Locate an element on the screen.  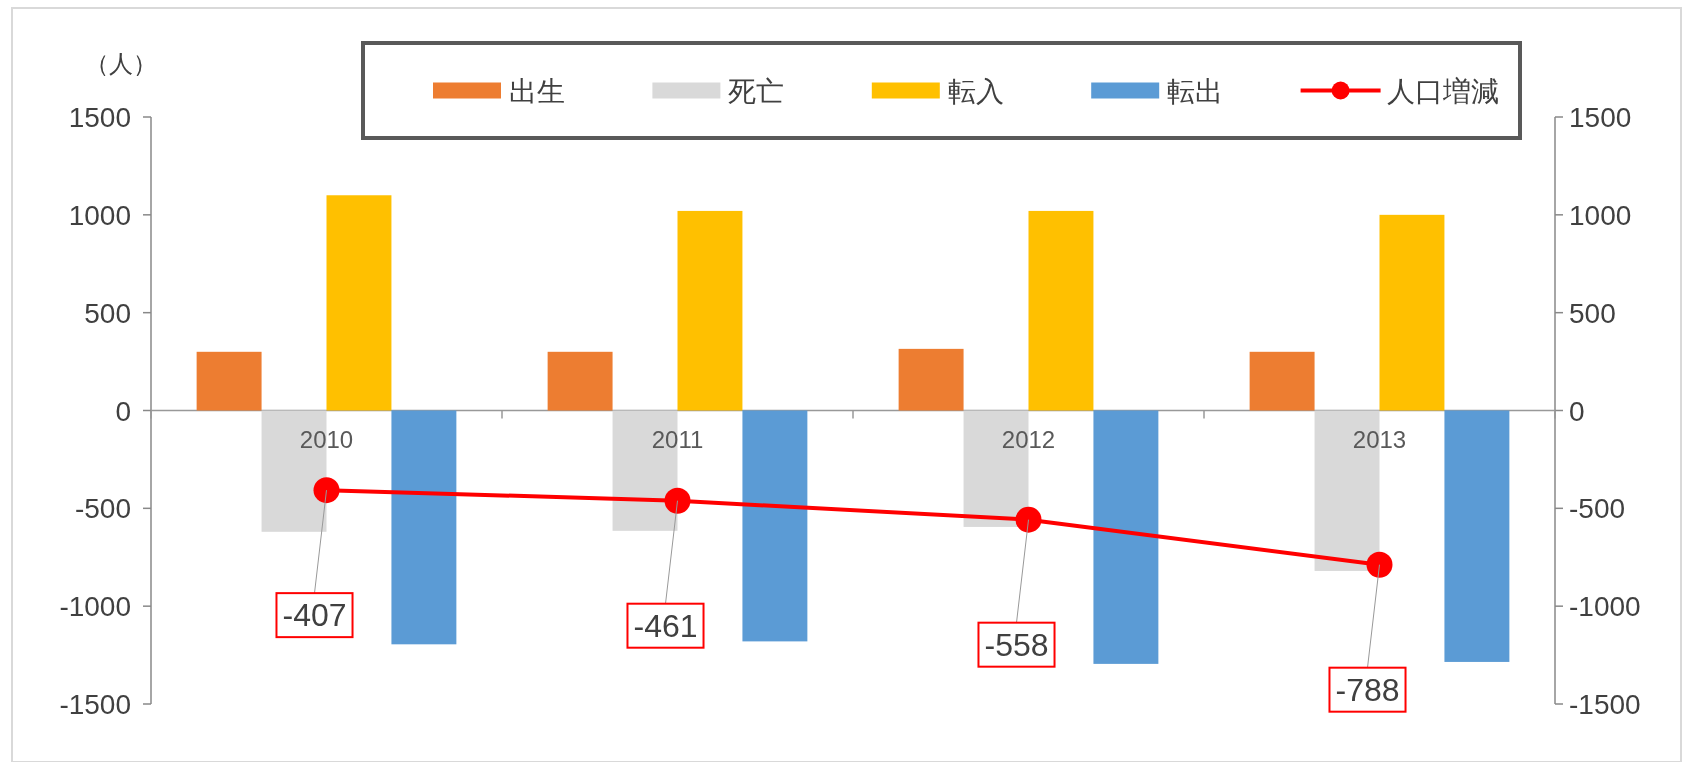
y-tick-label: -1000 is located at coordinates (95, 607).